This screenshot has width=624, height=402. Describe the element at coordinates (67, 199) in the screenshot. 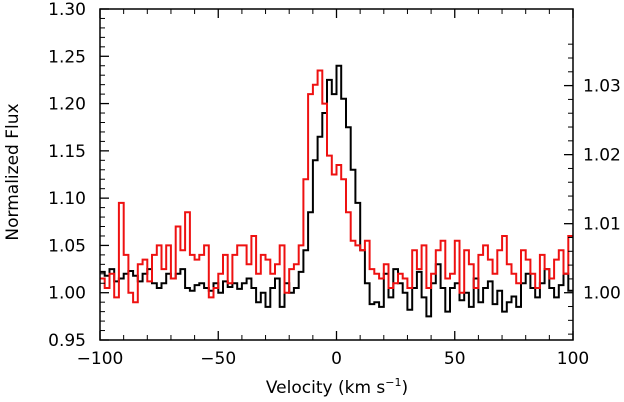

I see `y-tick-label: 1.10` at that location.